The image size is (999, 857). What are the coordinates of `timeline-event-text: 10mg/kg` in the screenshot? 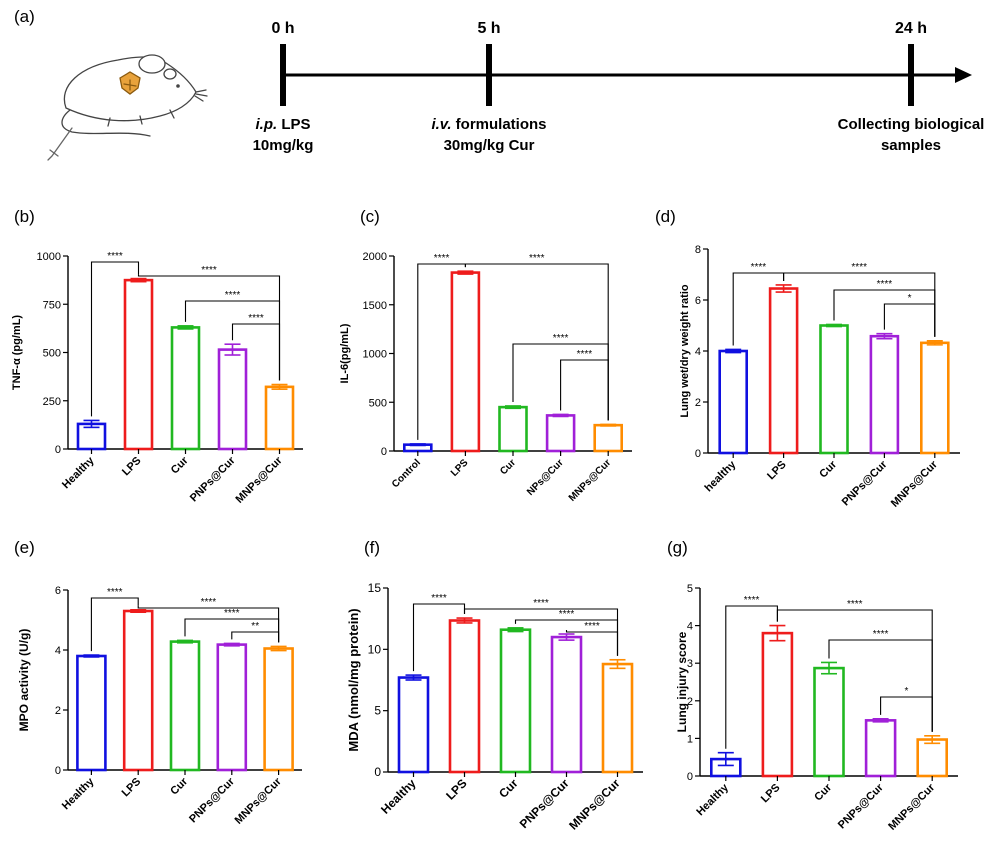 It's located at (283, 145).